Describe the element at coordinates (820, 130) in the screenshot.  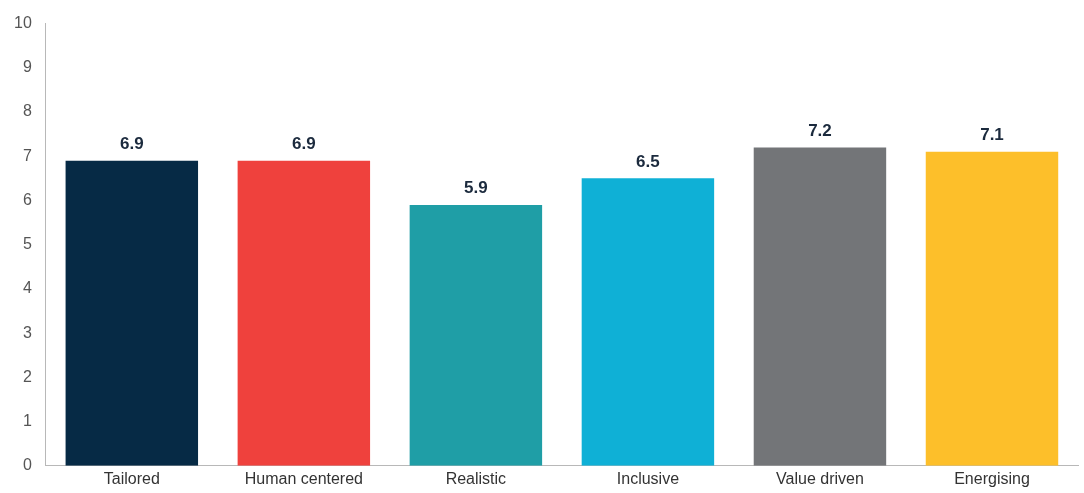
I see `data-label: 7.2` at that location.